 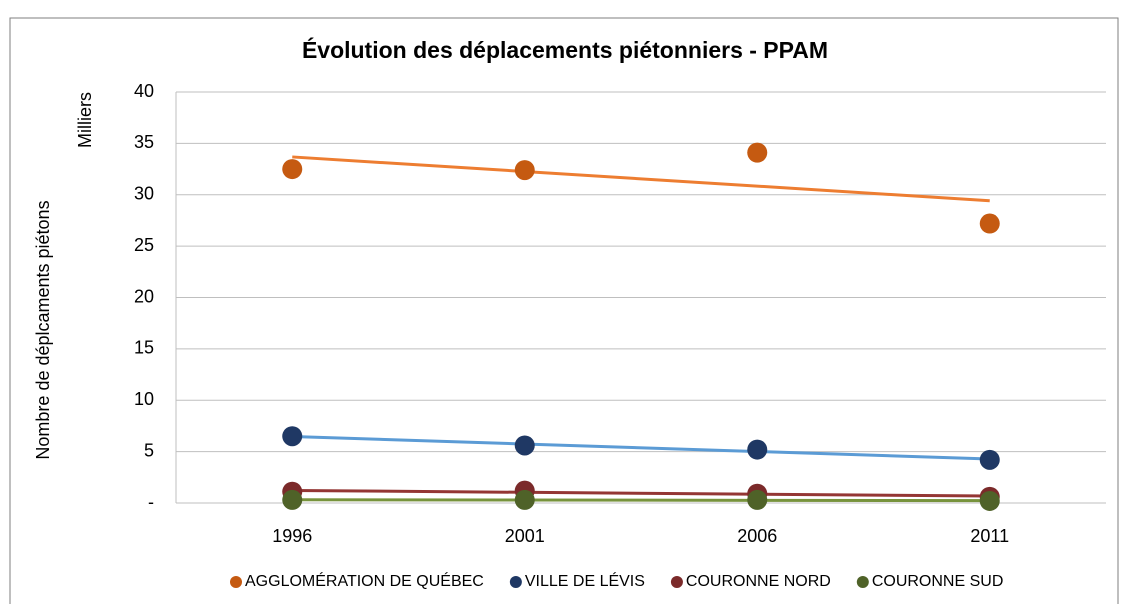 What do you see at coordinates (149, 450) in the screenshot?
I see `y-tick-label: 5` at bounding box center [149, 450].